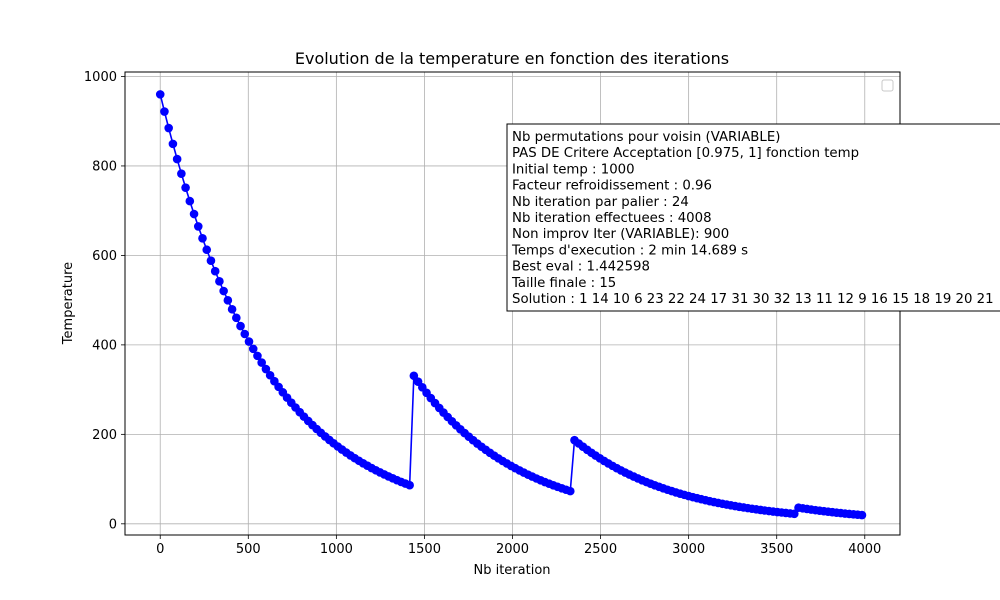 The width and height of the screenshot is (1000, 600). I want to click on y-tick-label: 600, so click(104, 256).